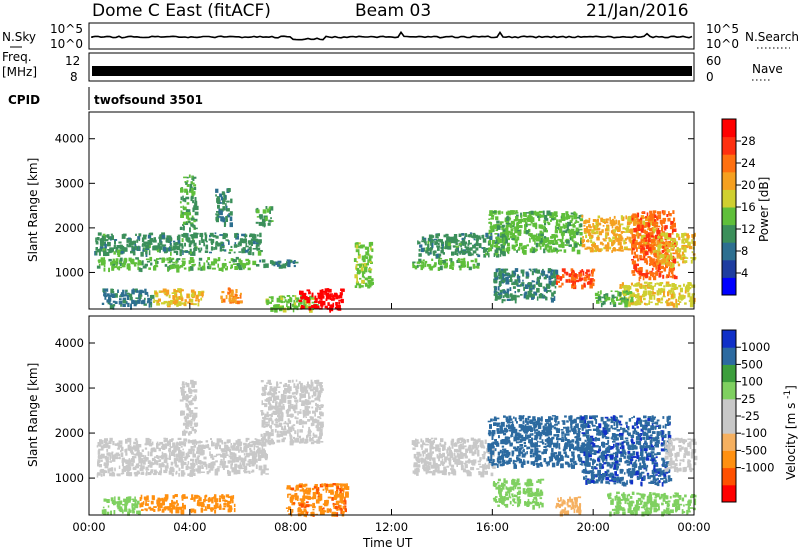  What do you see at coordinates (69, 272) in the screenshot?
I see `power-y-tick-label: 1000` at bounding box center [69, 272].